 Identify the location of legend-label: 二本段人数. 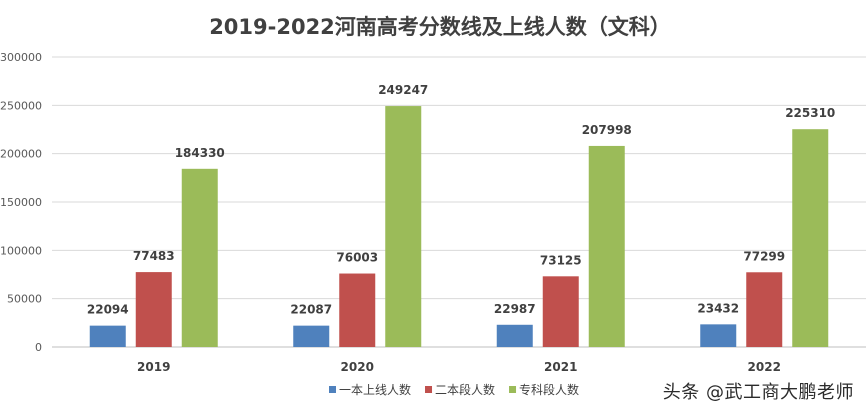
(465, 389).